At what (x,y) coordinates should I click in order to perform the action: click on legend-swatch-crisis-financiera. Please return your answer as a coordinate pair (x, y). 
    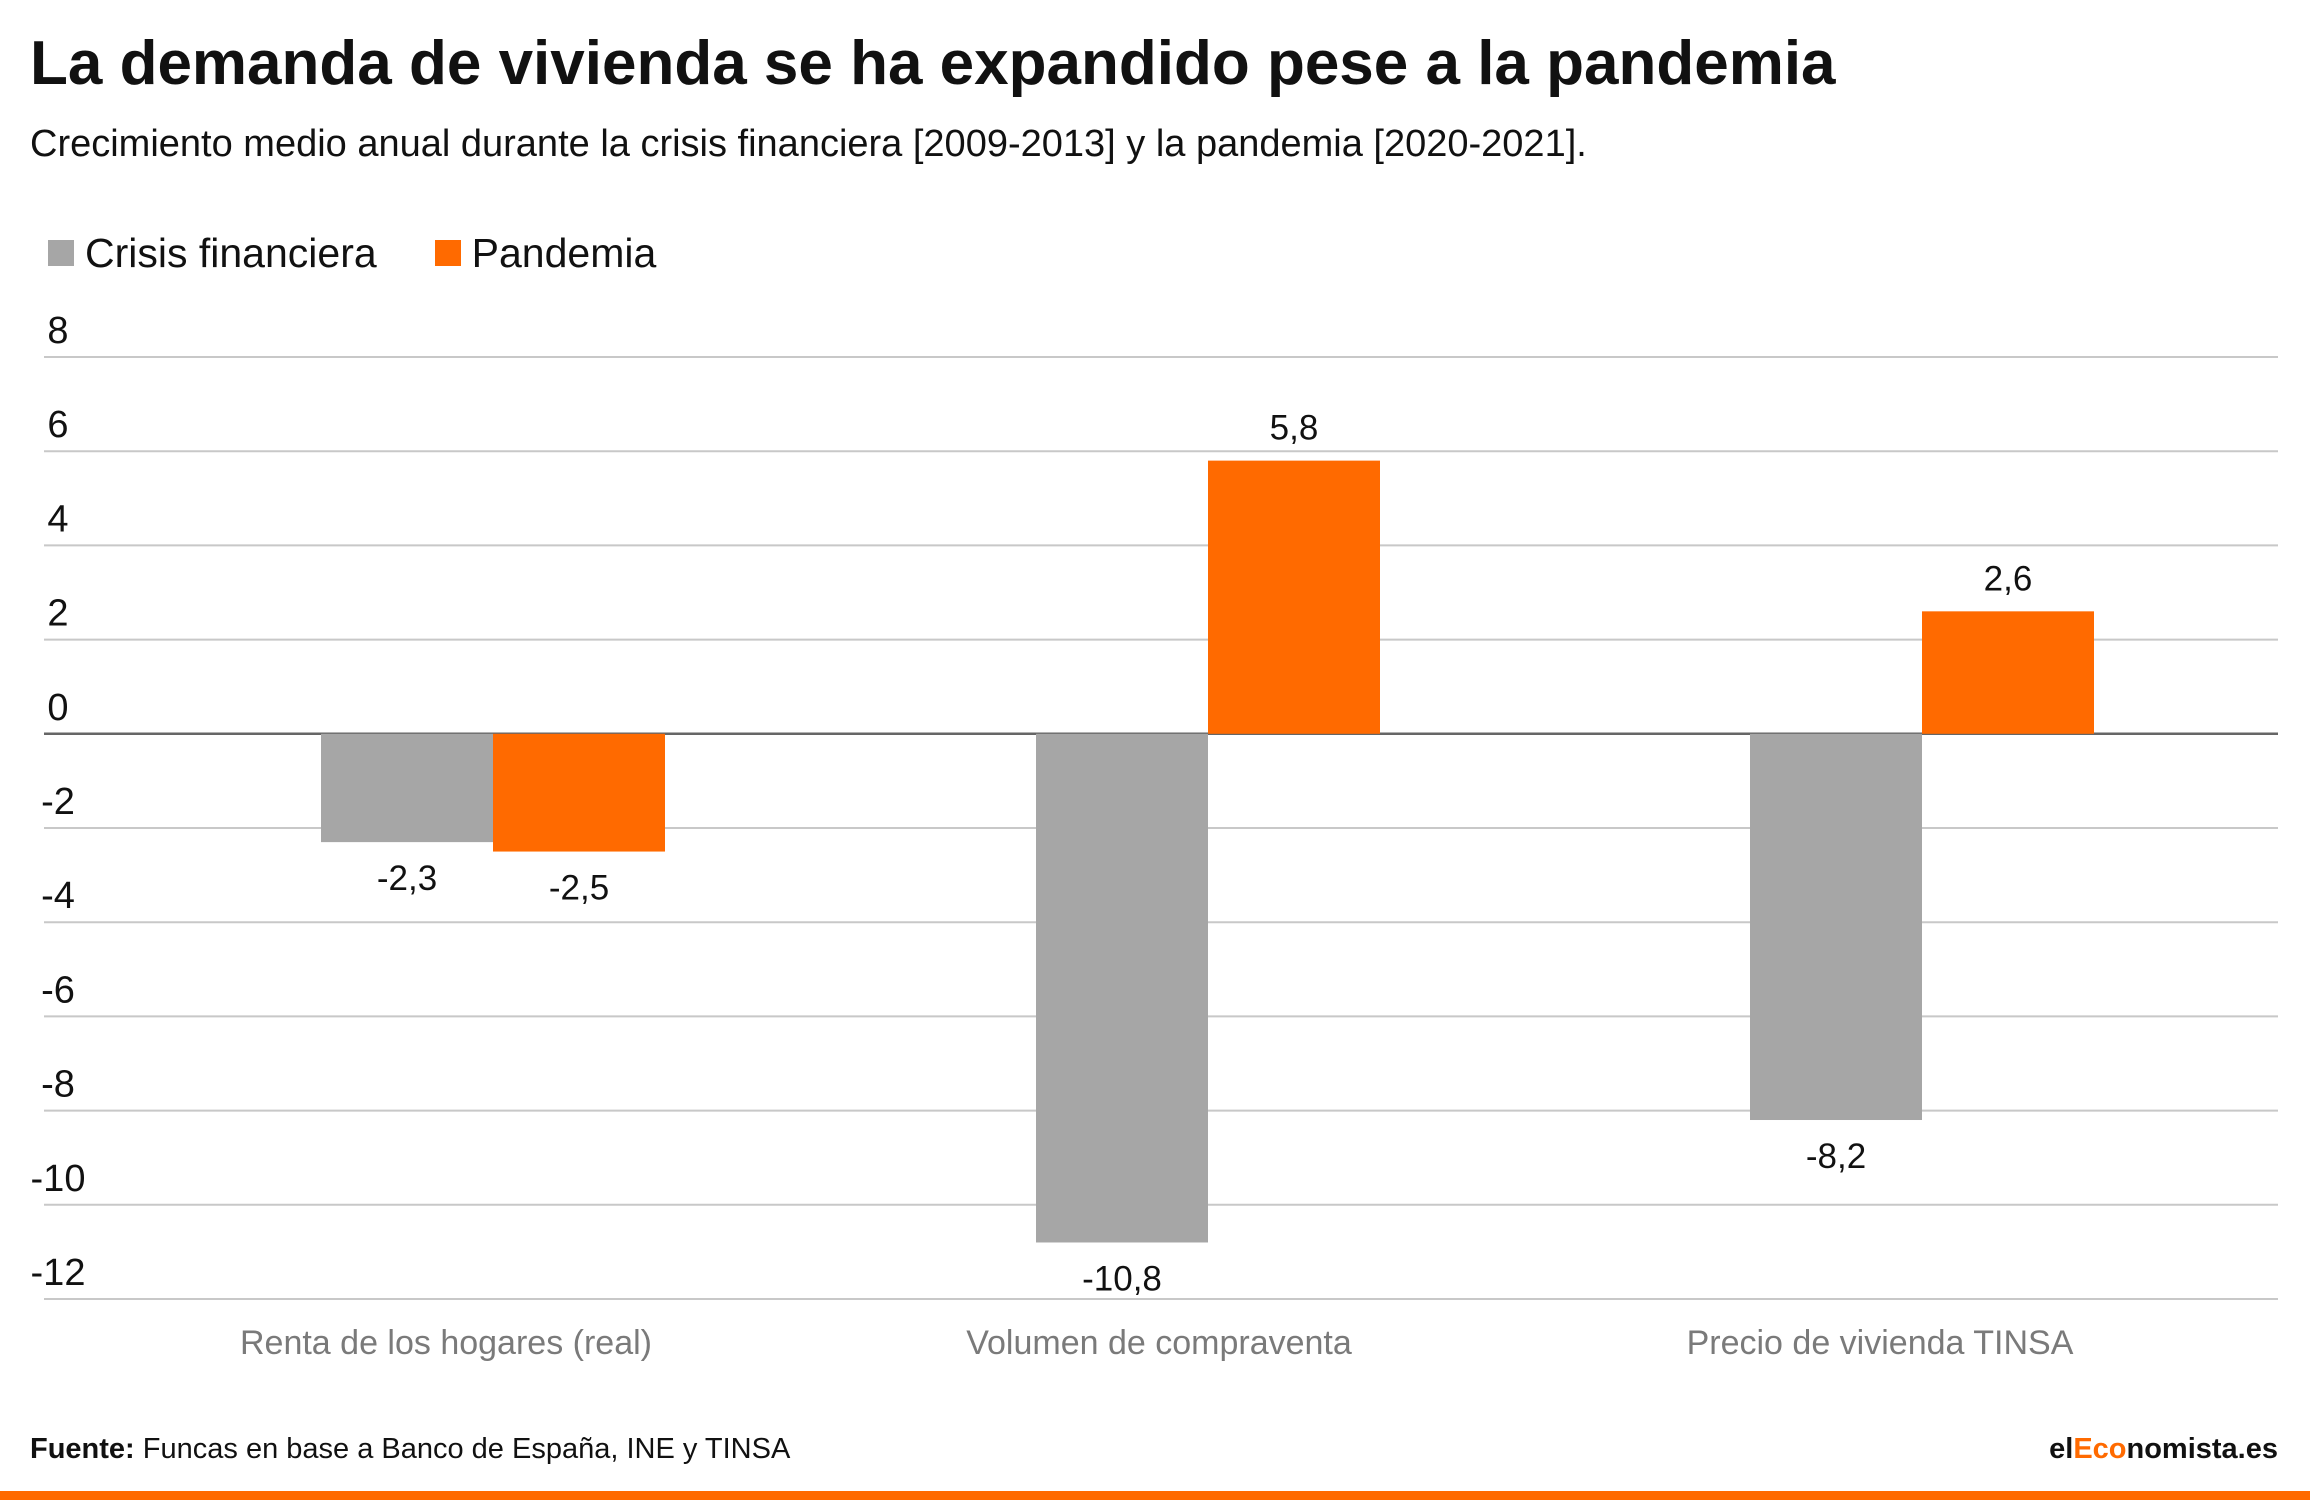
    Looking at the image, I should click on (61, 253).